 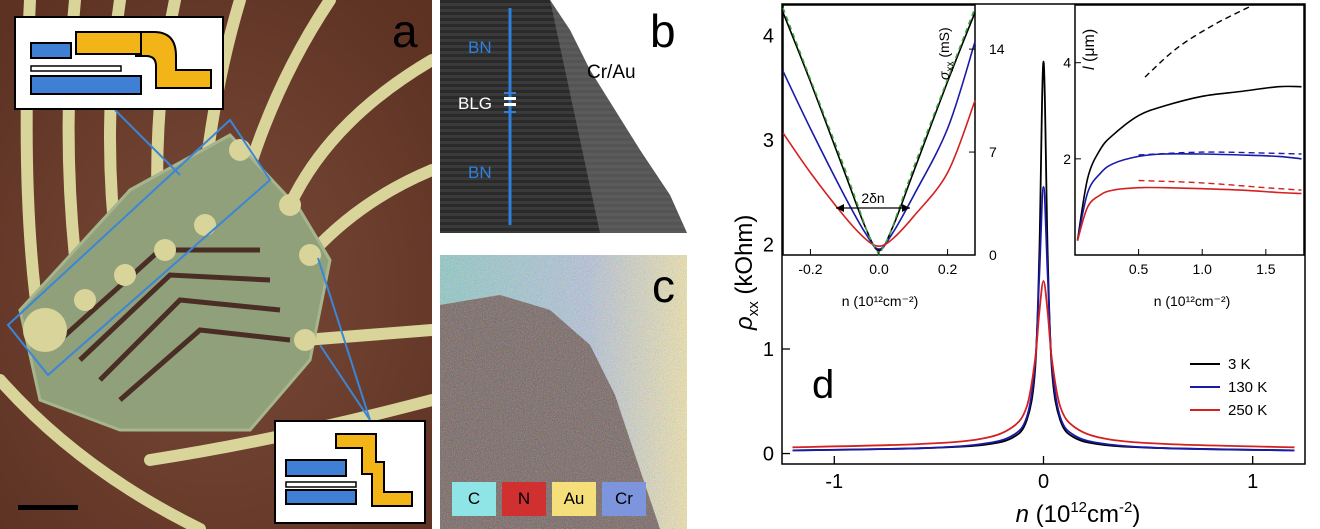 I want to click on inset2-xlabel: n (10¹²cm⁻²), so click(x=1192, y=301).